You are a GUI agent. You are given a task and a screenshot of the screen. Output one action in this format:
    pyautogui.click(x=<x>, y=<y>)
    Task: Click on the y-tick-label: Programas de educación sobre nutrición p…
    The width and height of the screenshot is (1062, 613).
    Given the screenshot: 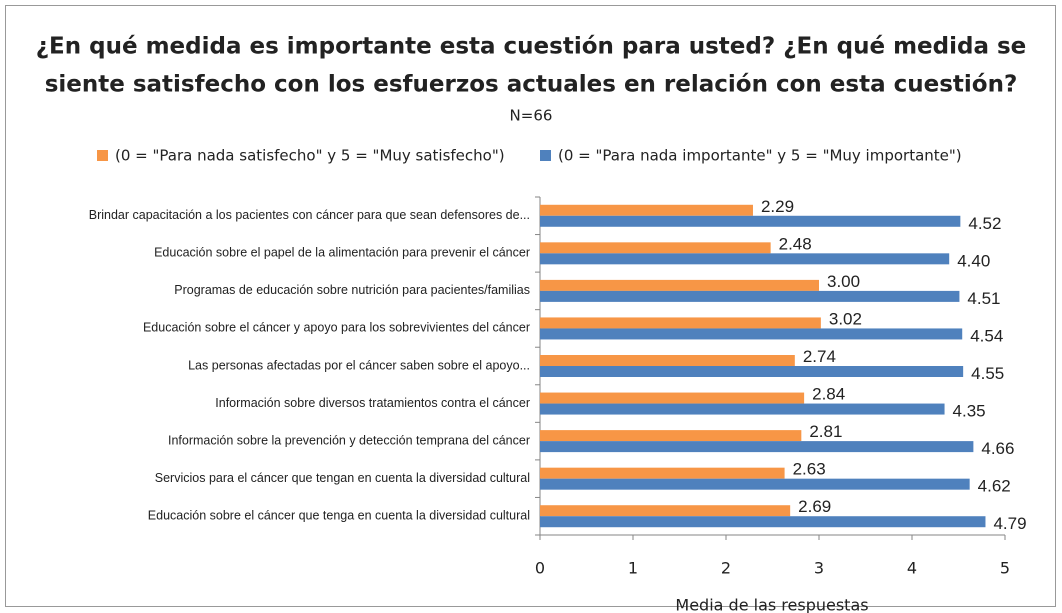 What is the action you would take?
    pyautogui.click(x=352, y=290)
    